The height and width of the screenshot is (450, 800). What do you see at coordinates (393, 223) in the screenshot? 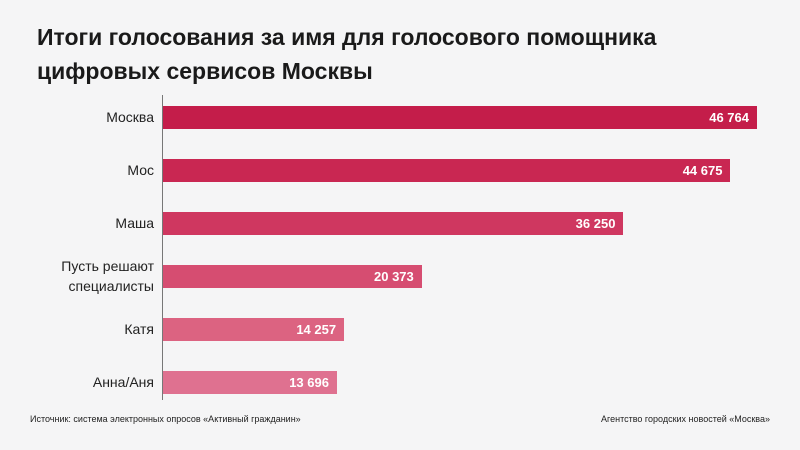
I see `bar: 36 250` at bounding box center [393, 223].